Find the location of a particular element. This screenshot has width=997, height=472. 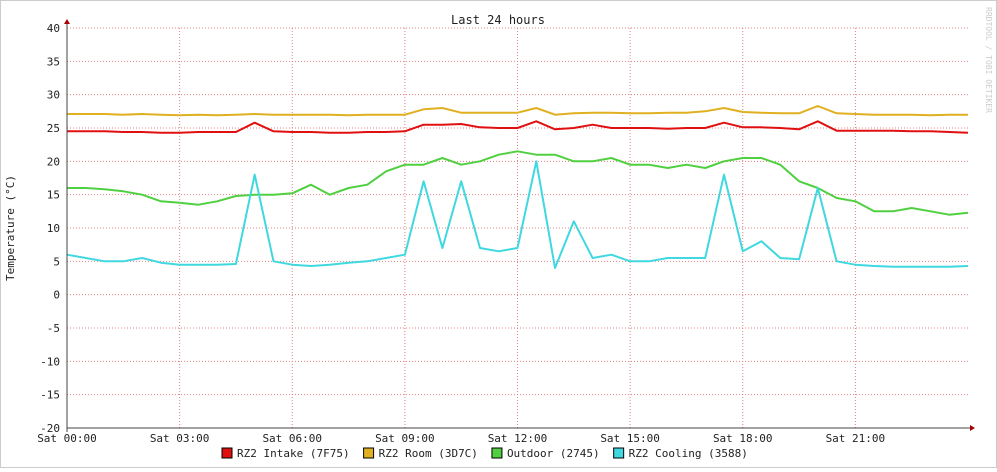

y-tick-label: -15 is located at coordinates (50, 395).